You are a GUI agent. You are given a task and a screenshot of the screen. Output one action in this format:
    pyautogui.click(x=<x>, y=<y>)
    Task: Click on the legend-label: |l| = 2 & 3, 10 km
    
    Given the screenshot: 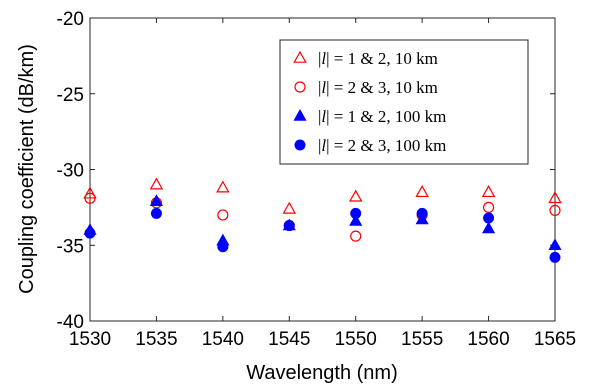 What is the action you would take?
    pyautogui.click(x=378, y=87)
    